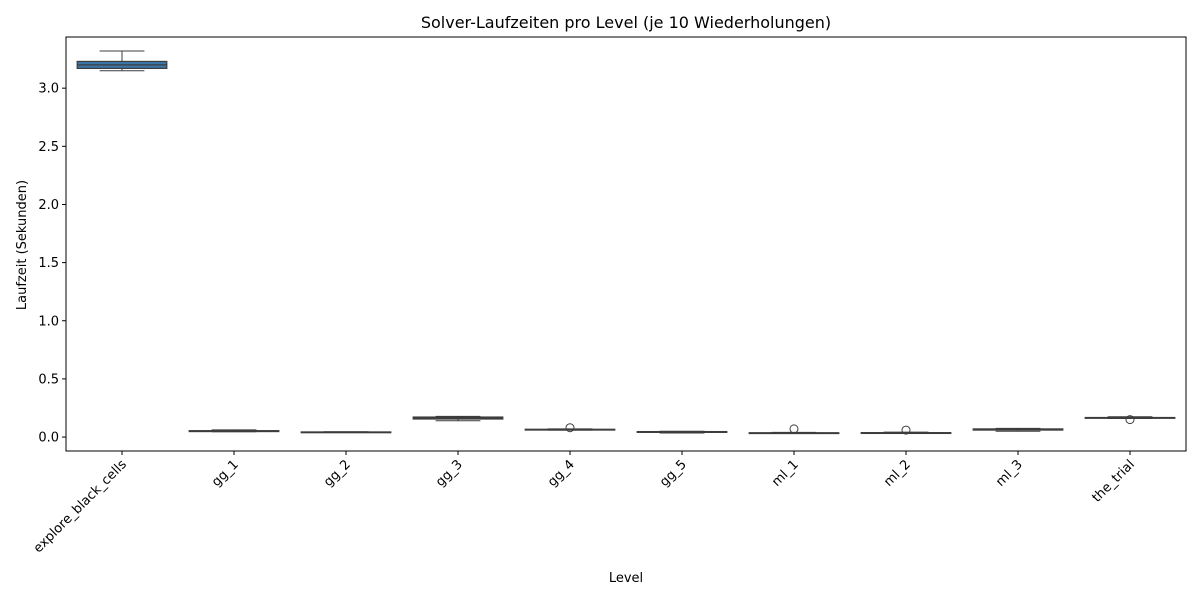  Describe the element at coordinates (80, 506) in the screenshot. I see `x-tick-label: explore_black_cells` at that location.